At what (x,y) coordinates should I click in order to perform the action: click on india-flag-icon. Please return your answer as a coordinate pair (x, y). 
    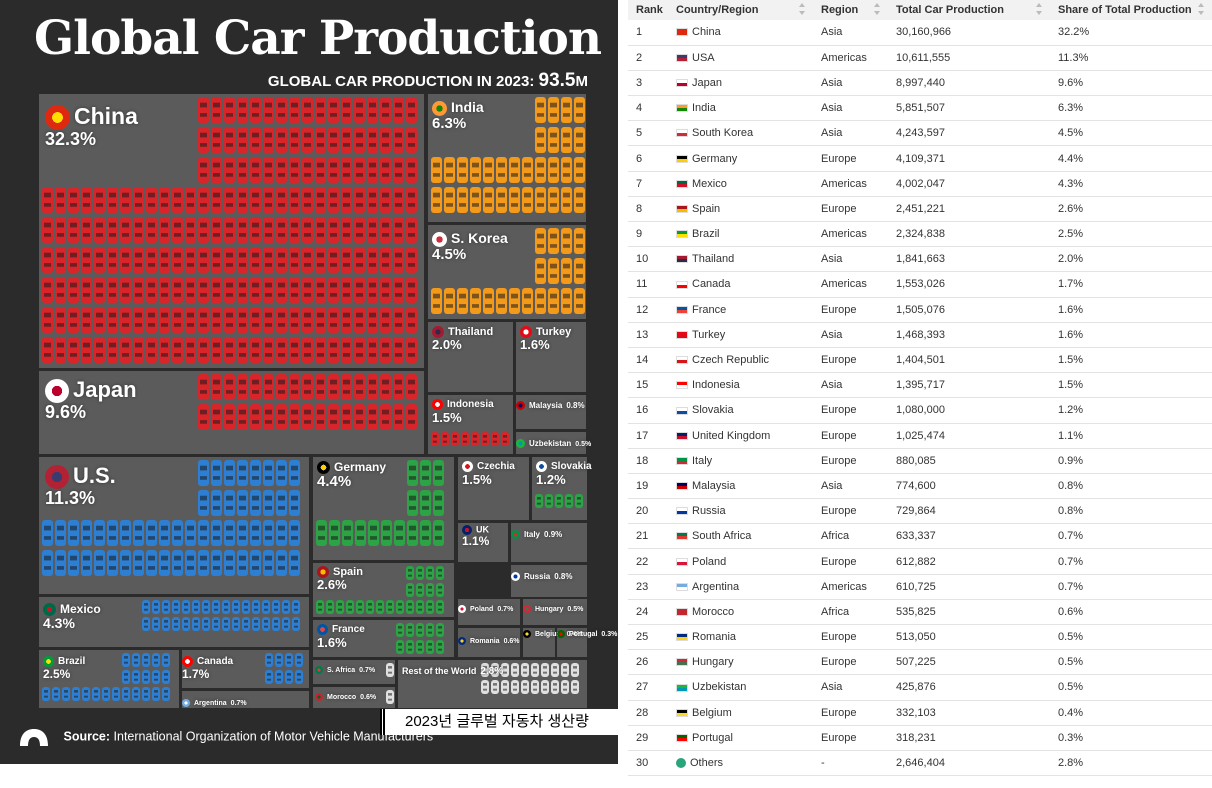
    Looking at the image, I should click on (439, 108).